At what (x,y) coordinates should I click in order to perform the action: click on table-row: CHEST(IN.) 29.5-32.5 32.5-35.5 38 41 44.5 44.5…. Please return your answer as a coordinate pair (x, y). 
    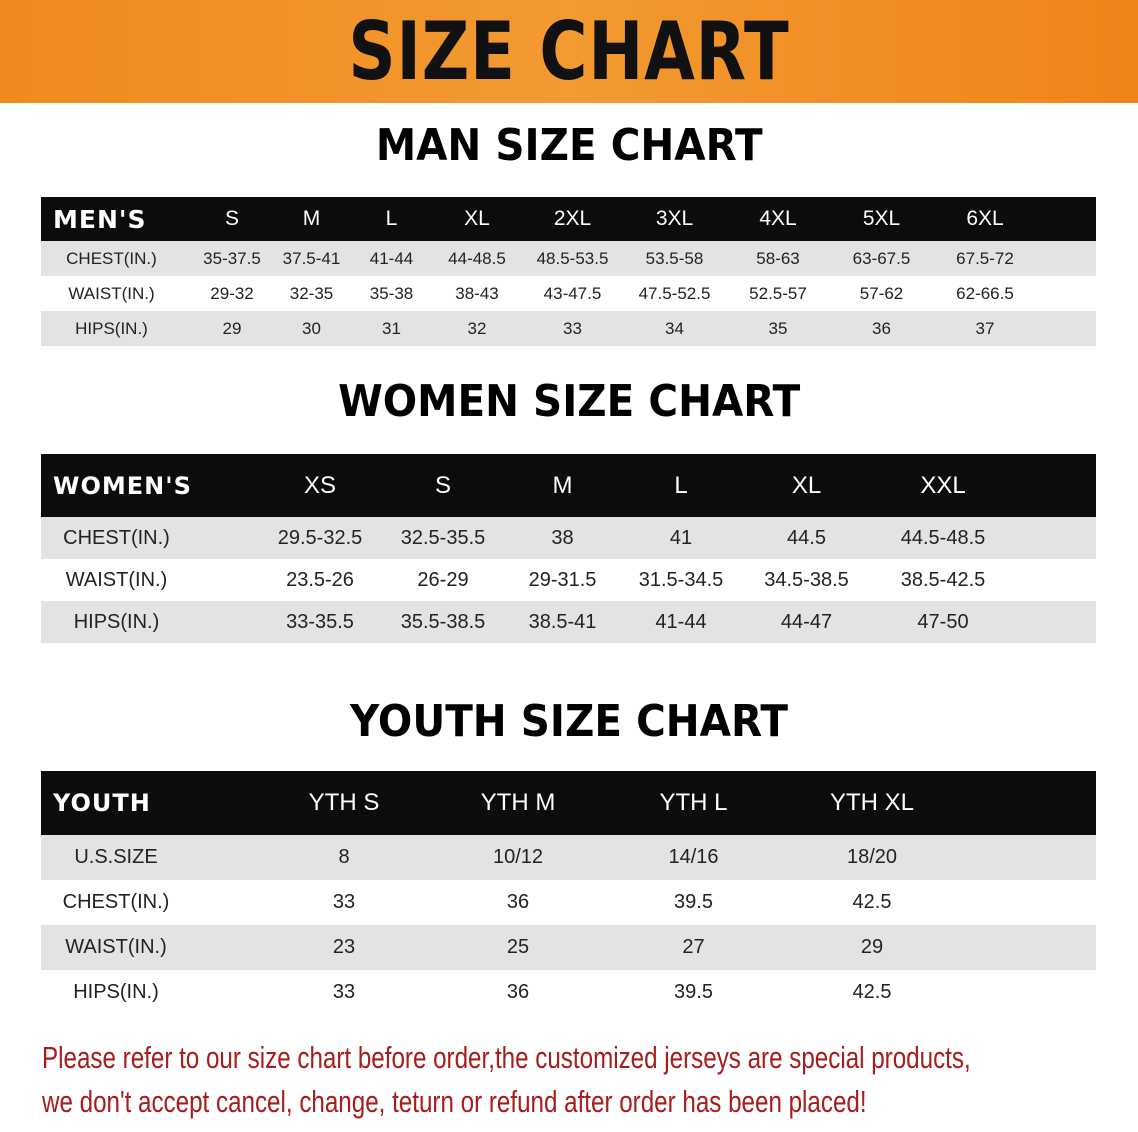
    Looking at the image, I should click on (568, 538).